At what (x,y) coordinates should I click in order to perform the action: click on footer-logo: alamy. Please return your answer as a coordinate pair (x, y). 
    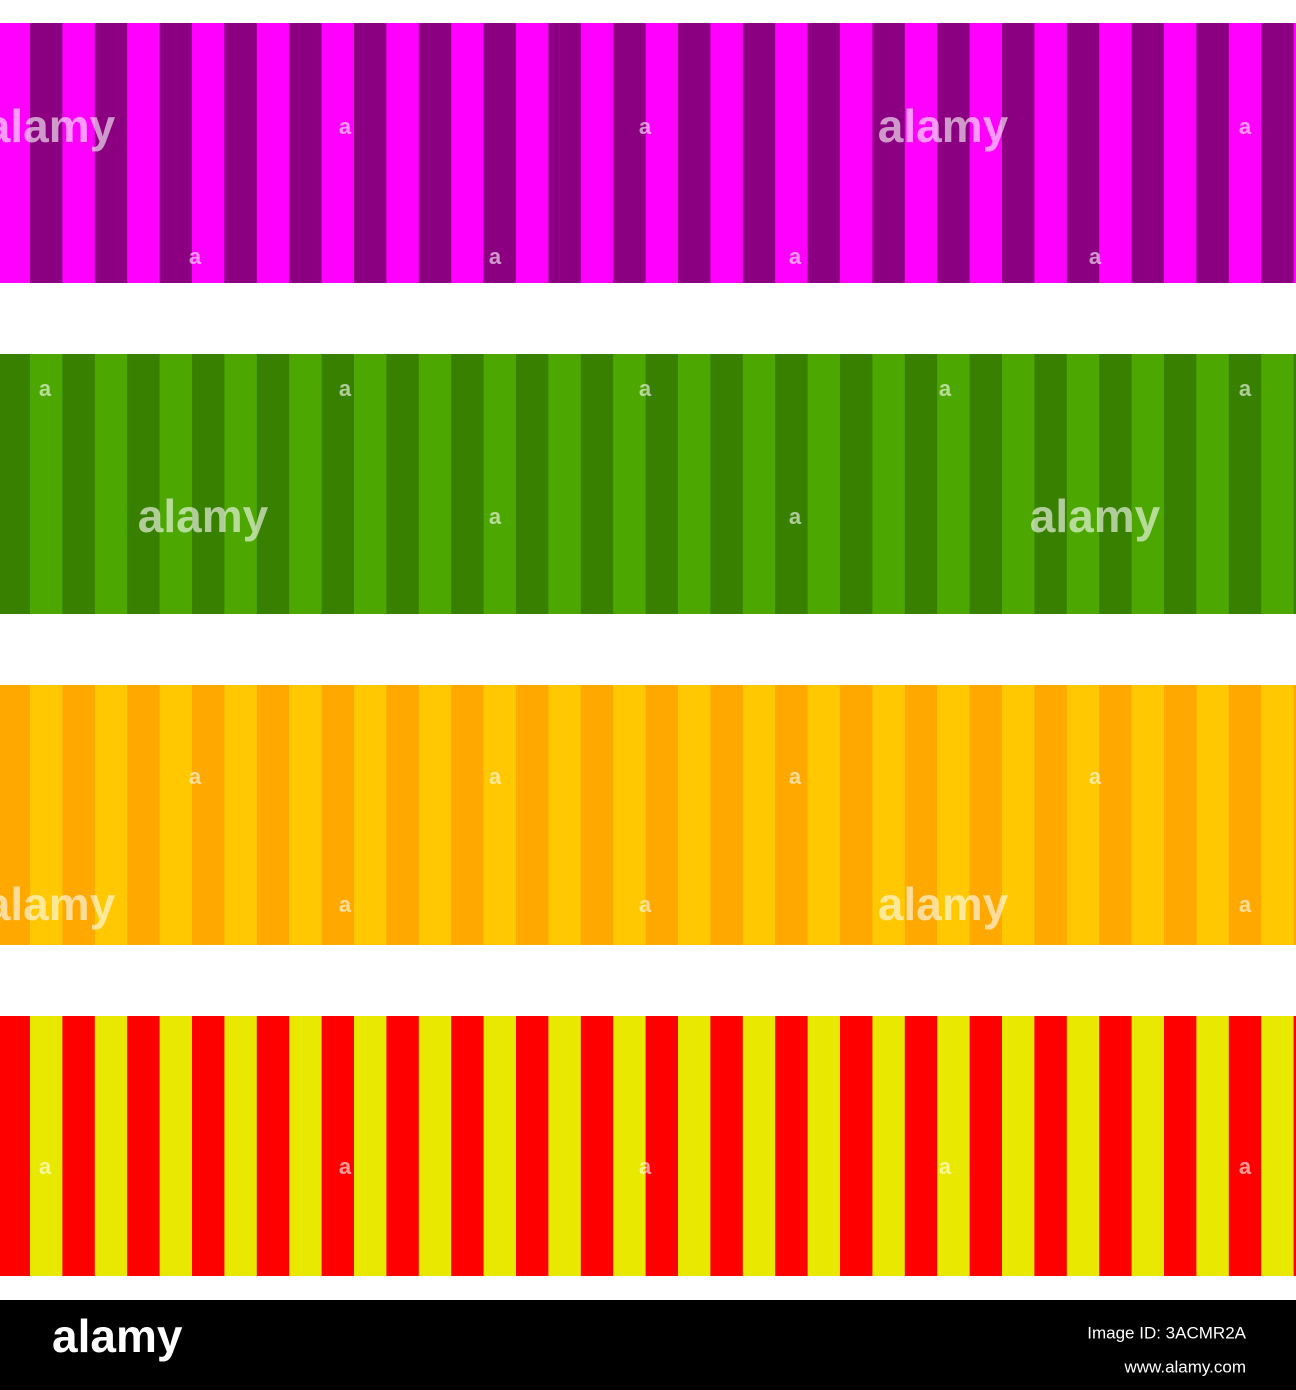
    Looking at the image, I should click on (117, 1336).